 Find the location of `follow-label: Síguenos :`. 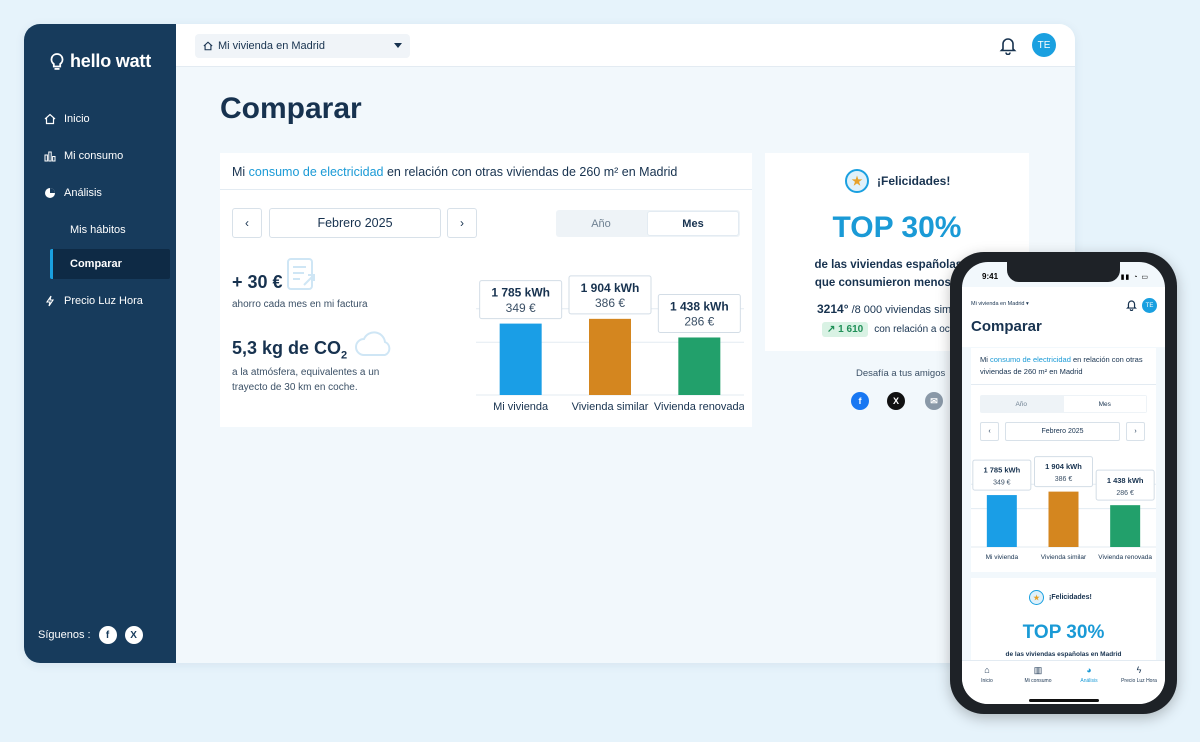

follow-label: Síguenos : is located at coordinates (64, 635).